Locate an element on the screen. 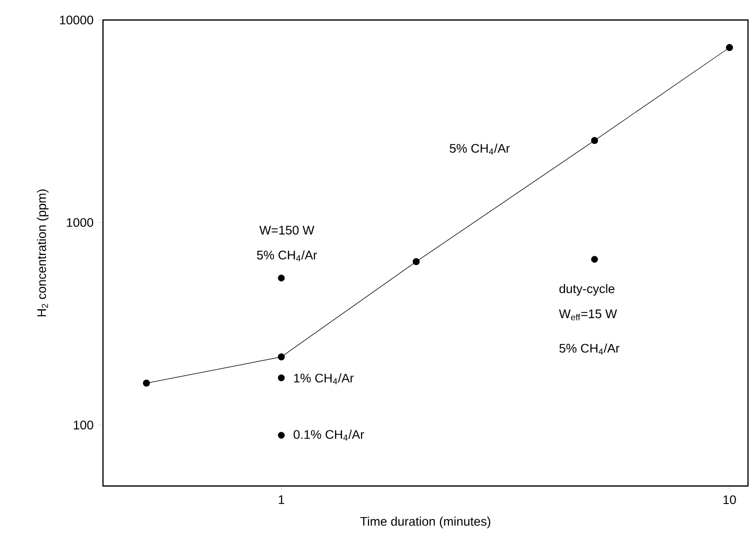 Image resolution: width=752 pixels, height=550 pixels. annotation: 1% CH$_{4}$/Ar is located at coordinates (324, 378).